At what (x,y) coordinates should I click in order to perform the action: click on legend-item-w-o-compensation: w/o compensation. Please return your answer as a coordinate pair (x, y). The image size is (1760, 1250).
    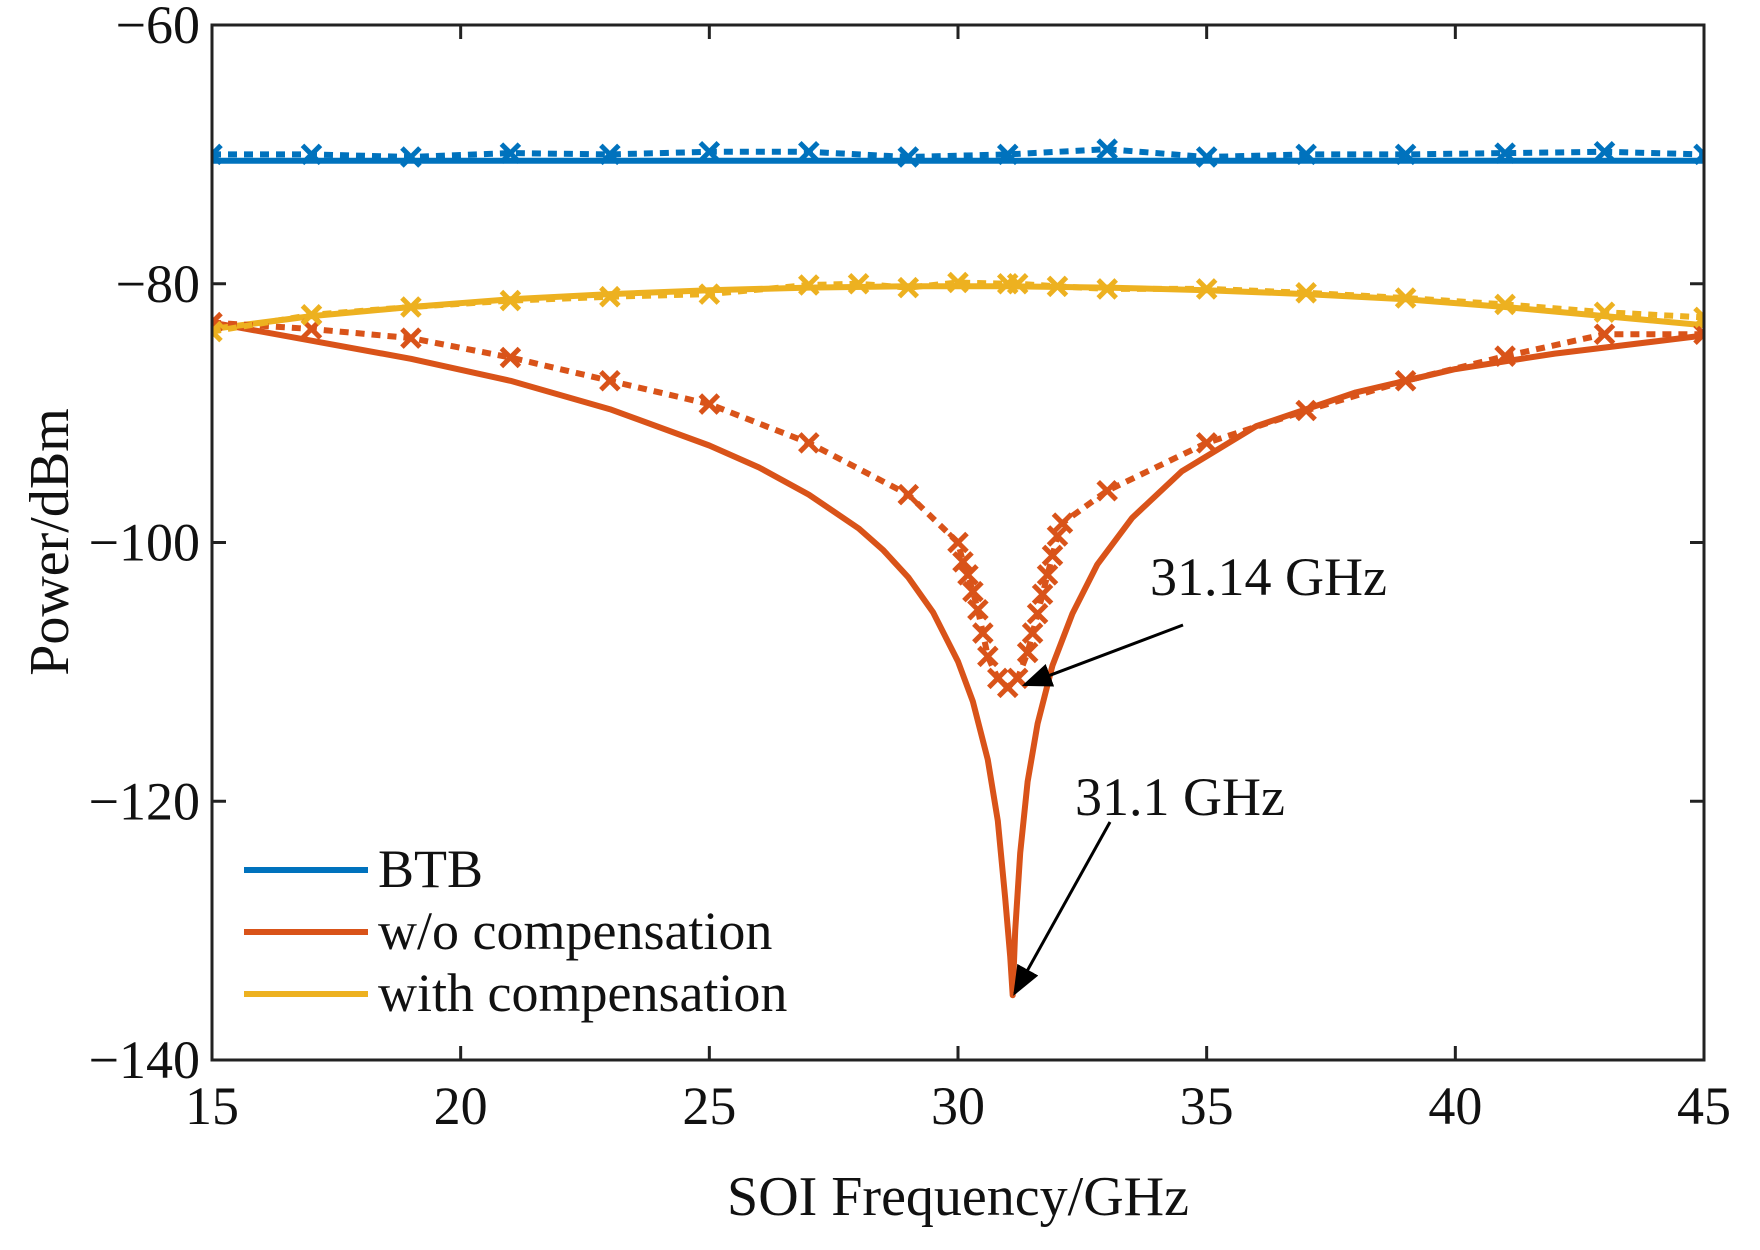
    Looking at the image, I should click on (508, 931).